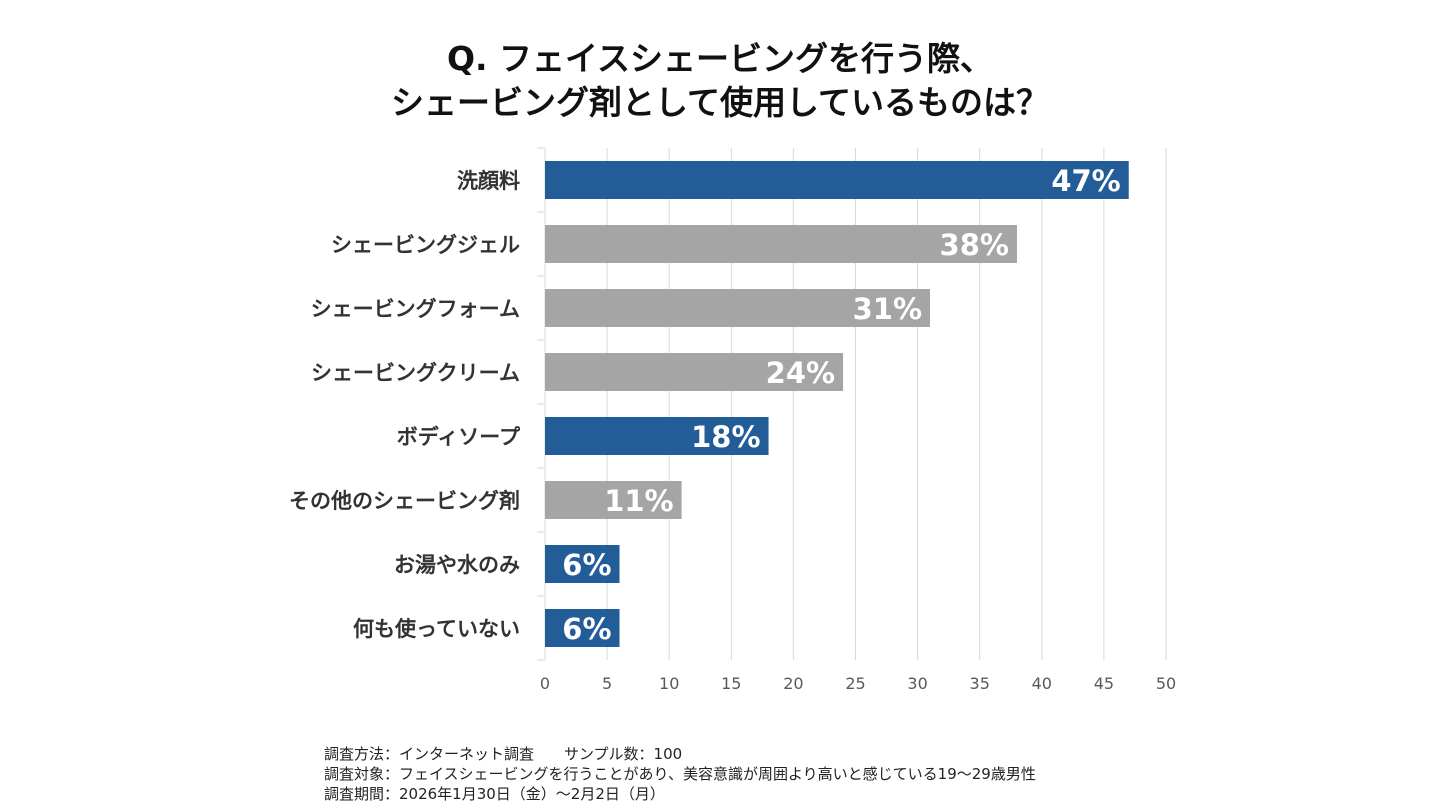 The height and width of the screenshot is (810, 1440). What do you see at coordinates (725, 437) in the screenshot?
I see `data-label: 18%` at bounding box center [725, 437].